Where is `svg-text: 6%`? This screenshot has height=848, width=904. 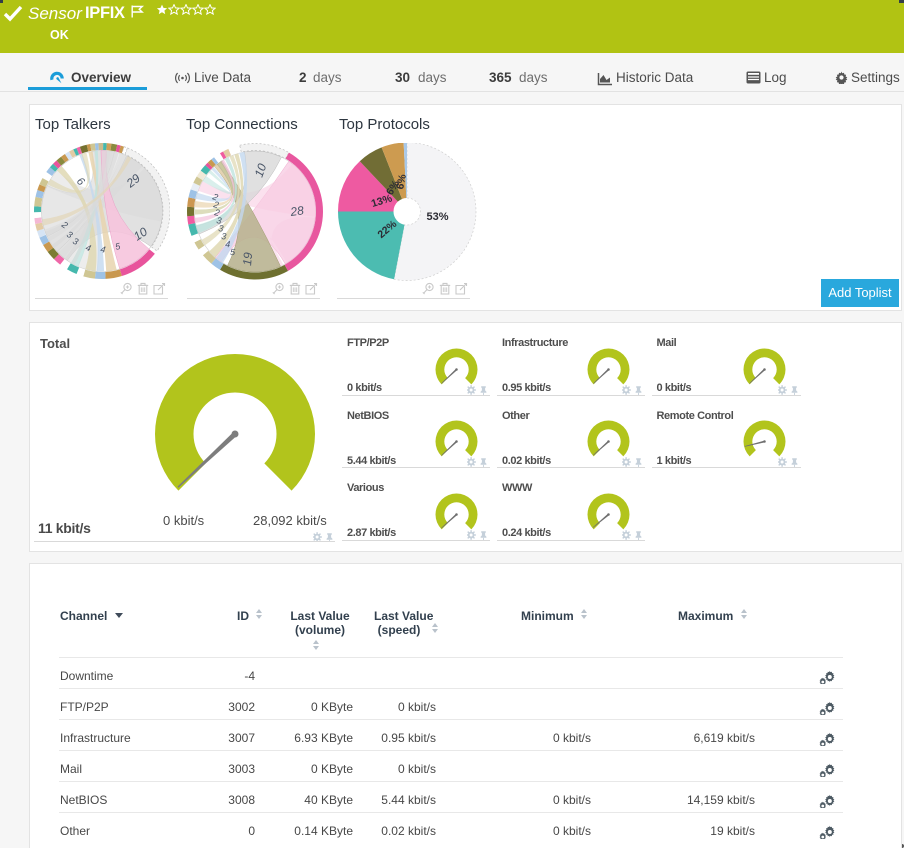
svg-text: 6% is located at coordinates (401, 181).